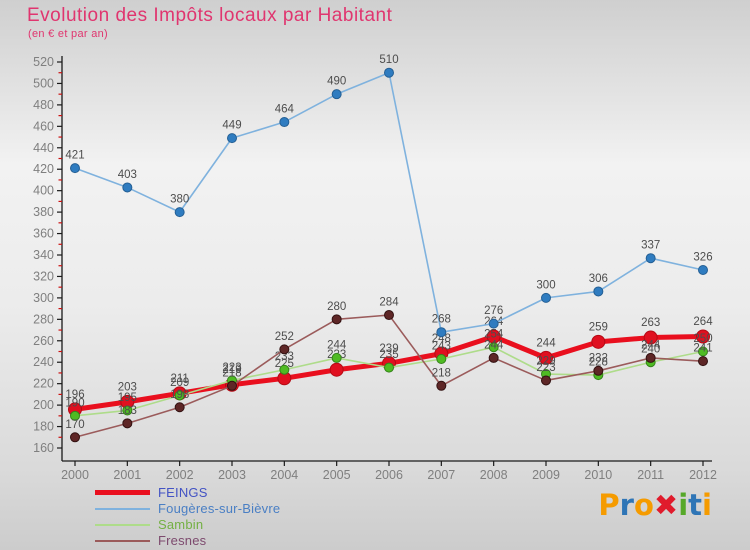  What do you see at coordinates (650, 246) in the screenshot?
I see `data-point-label: 337` at bounding box center [650, 246].